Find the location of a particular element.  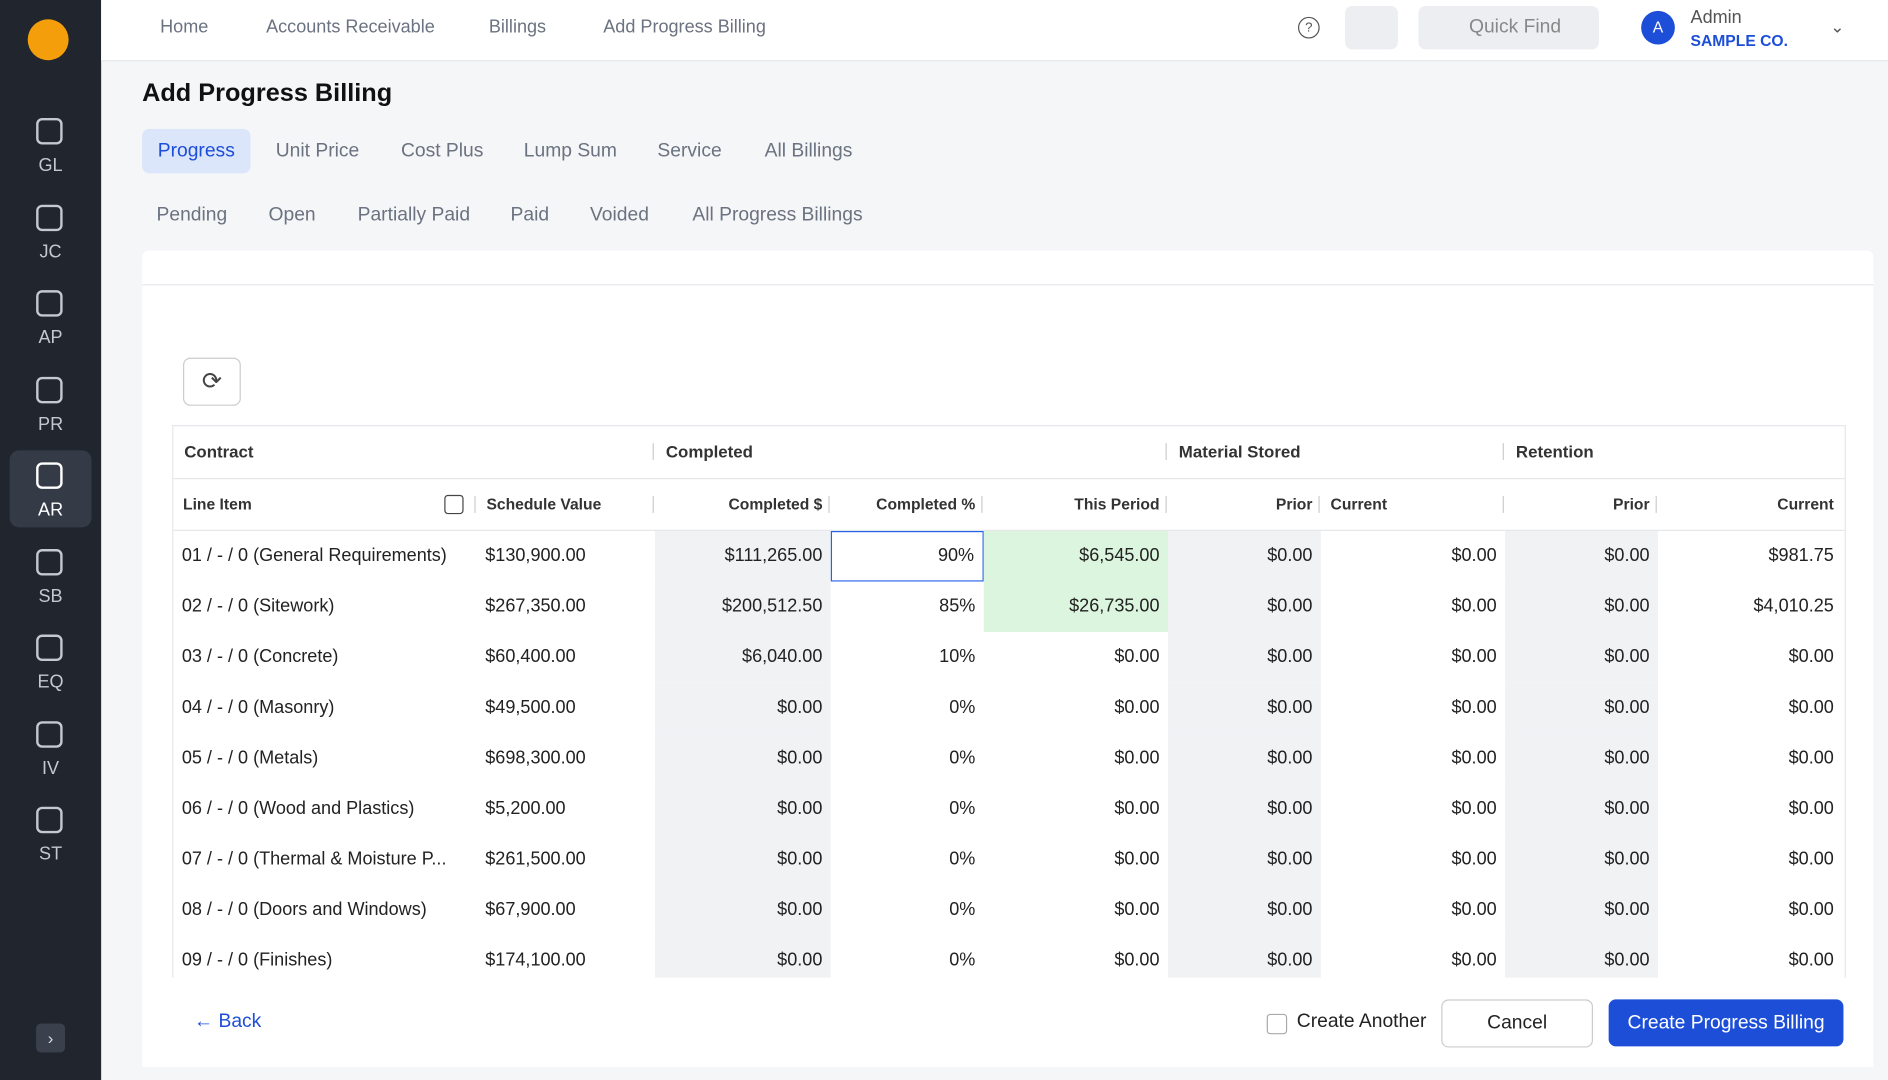

avatar: A is located at coordinates (1658, 28).